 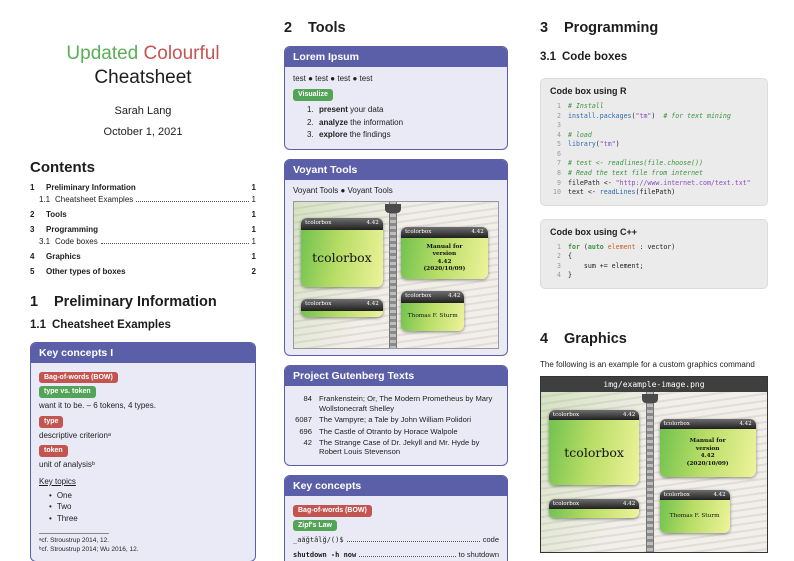 I want to click on toc-entry-code-boxes: 3.1 Code boxes 1, so click(x=143, y=242).